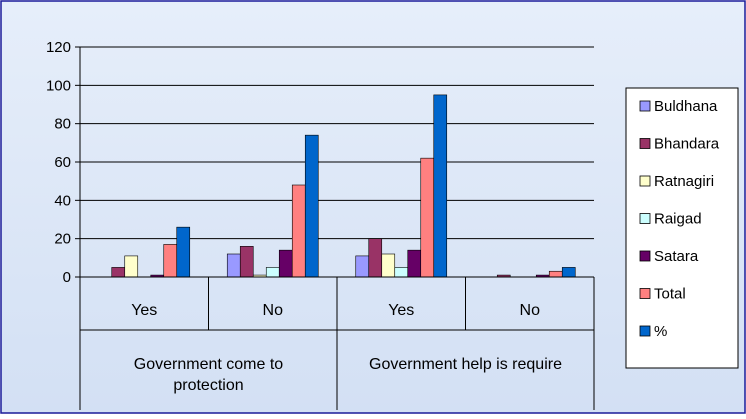 The height and width of the screenshot is (419, 746). I want to click on y-tick-label: 60, so click(62, 162).